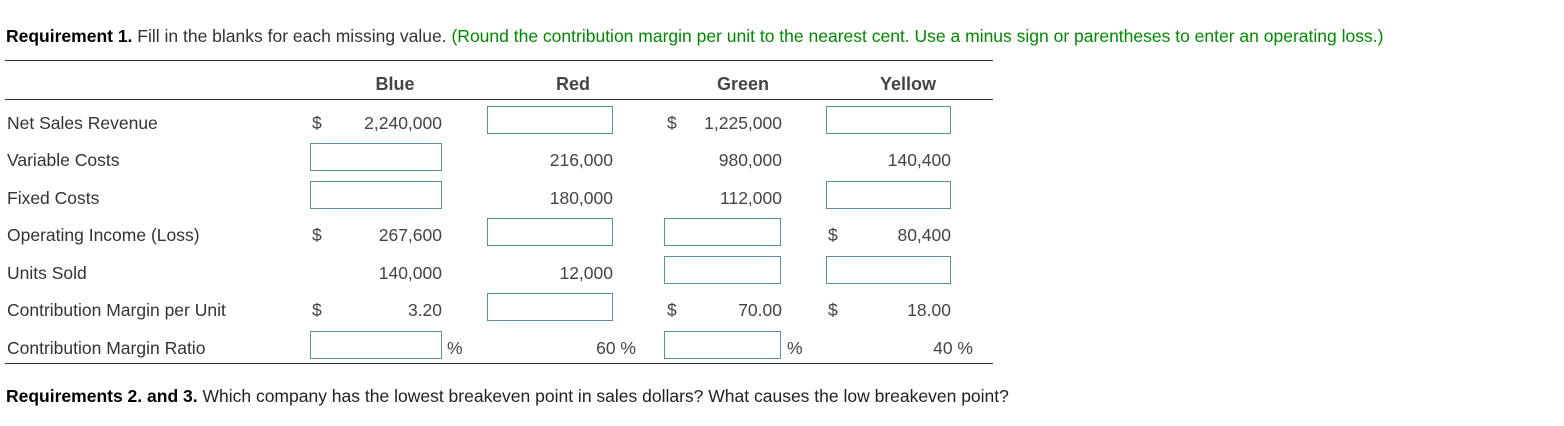  What do you see at coordinates (672, 310) in the screenshot?
I see `green-cm-per-unit-currency-sign: $` at bounding box center [672, 310].